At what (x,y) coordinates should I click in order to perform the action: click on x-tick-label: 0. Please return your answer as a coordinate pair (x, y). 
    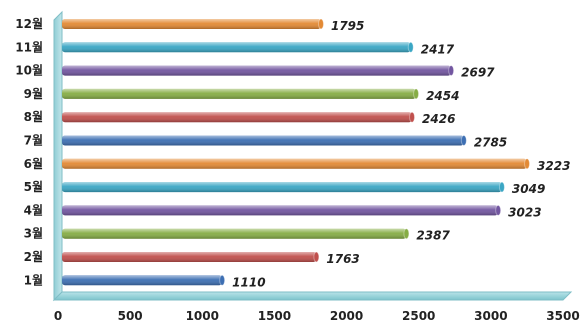
    Looking at the image, I should click on (58, 316).